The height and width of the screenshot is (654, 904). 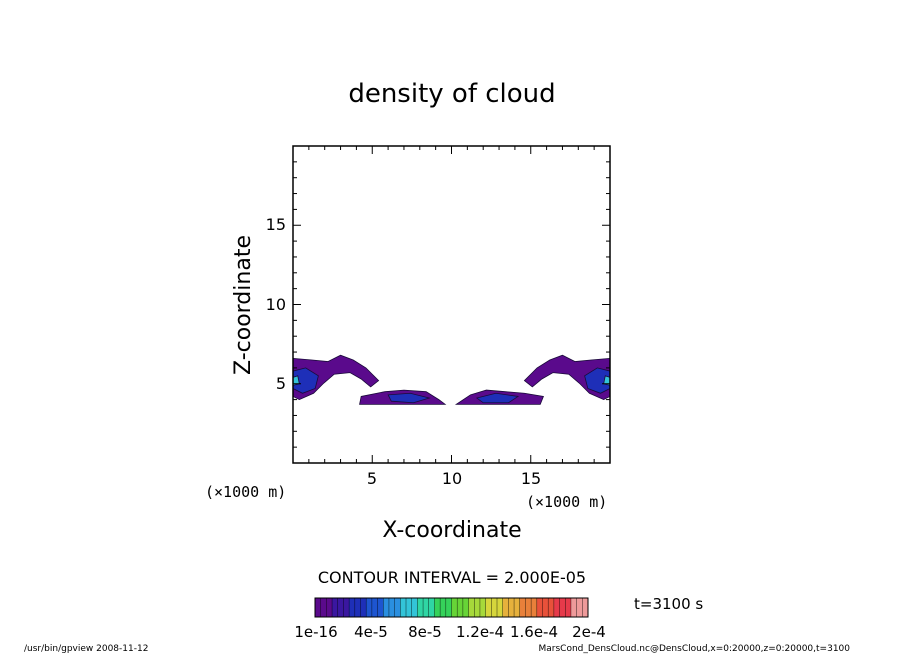 I want to click on colorbar-tick-label: 1.2e-4, so click(x=480, y=632).